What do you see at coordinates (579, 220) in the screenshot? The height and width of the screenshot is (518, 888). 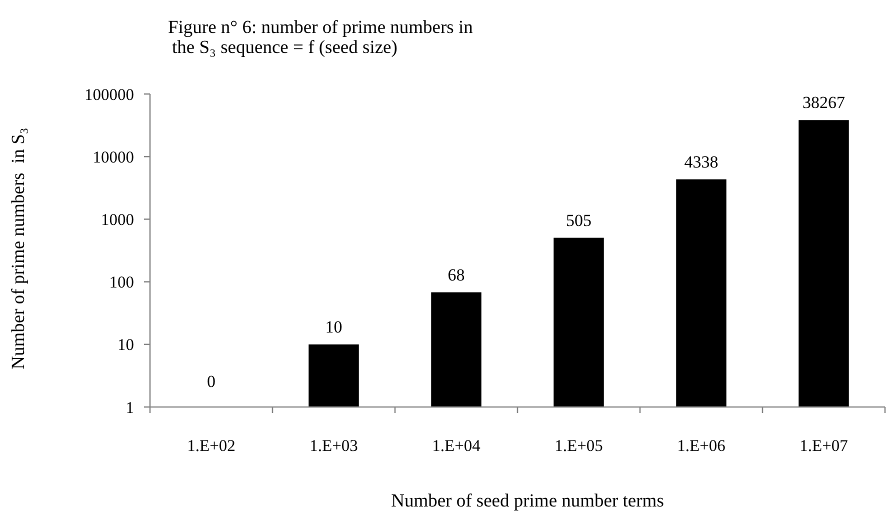 I see `data-label: 505` at bounding box center [579, 220].